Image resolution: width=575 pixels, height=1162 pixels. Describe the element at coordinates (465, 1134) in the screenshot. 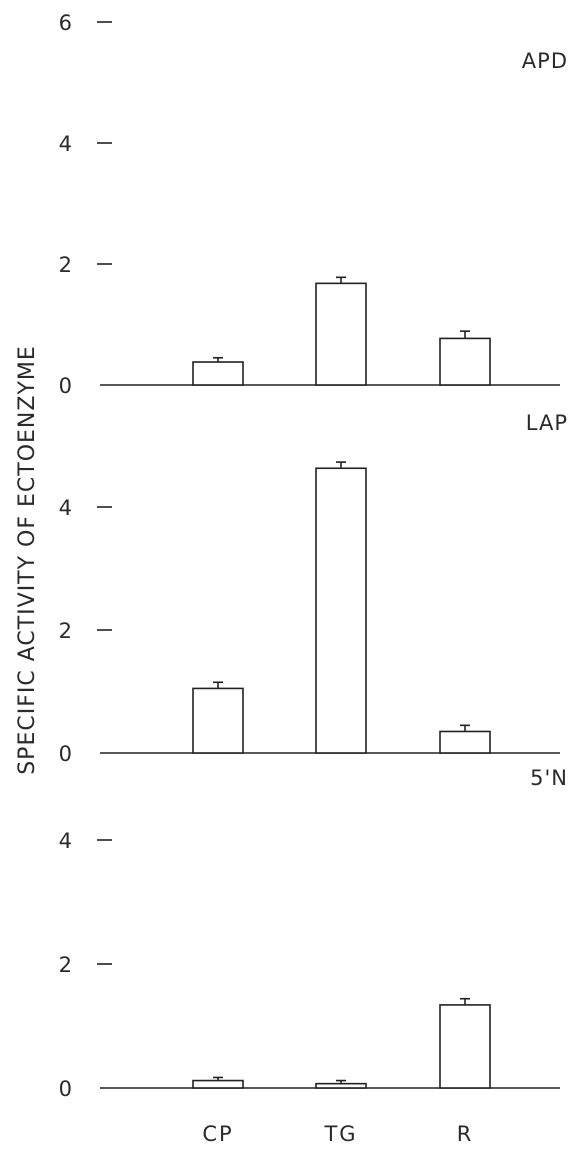

I see `x-category-label-r: R` at that location.